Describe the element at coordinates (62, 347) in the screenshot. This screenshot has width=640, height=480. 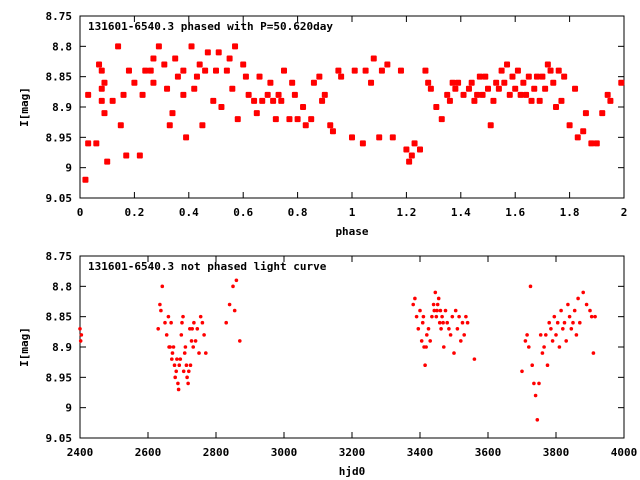
I see `y-tick-label: 8.9` at that location.